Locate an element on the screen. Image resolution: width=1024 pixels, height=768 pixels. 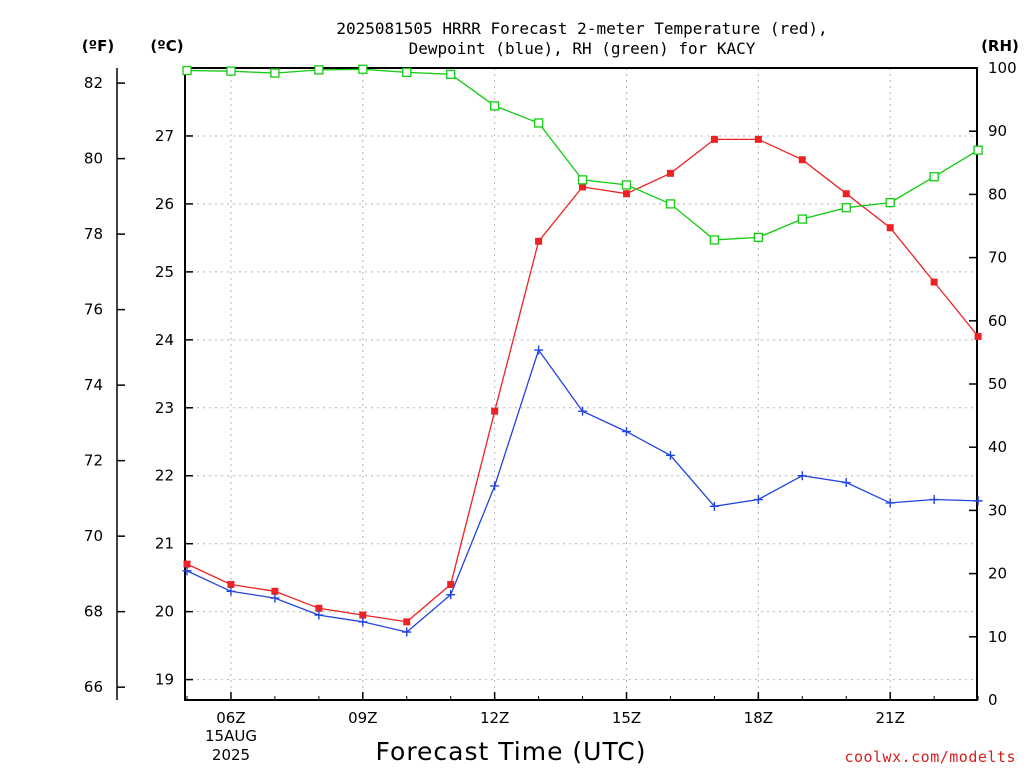
x-axis-label: Forecast Time (UTC) is located at coordinates (511, 751).